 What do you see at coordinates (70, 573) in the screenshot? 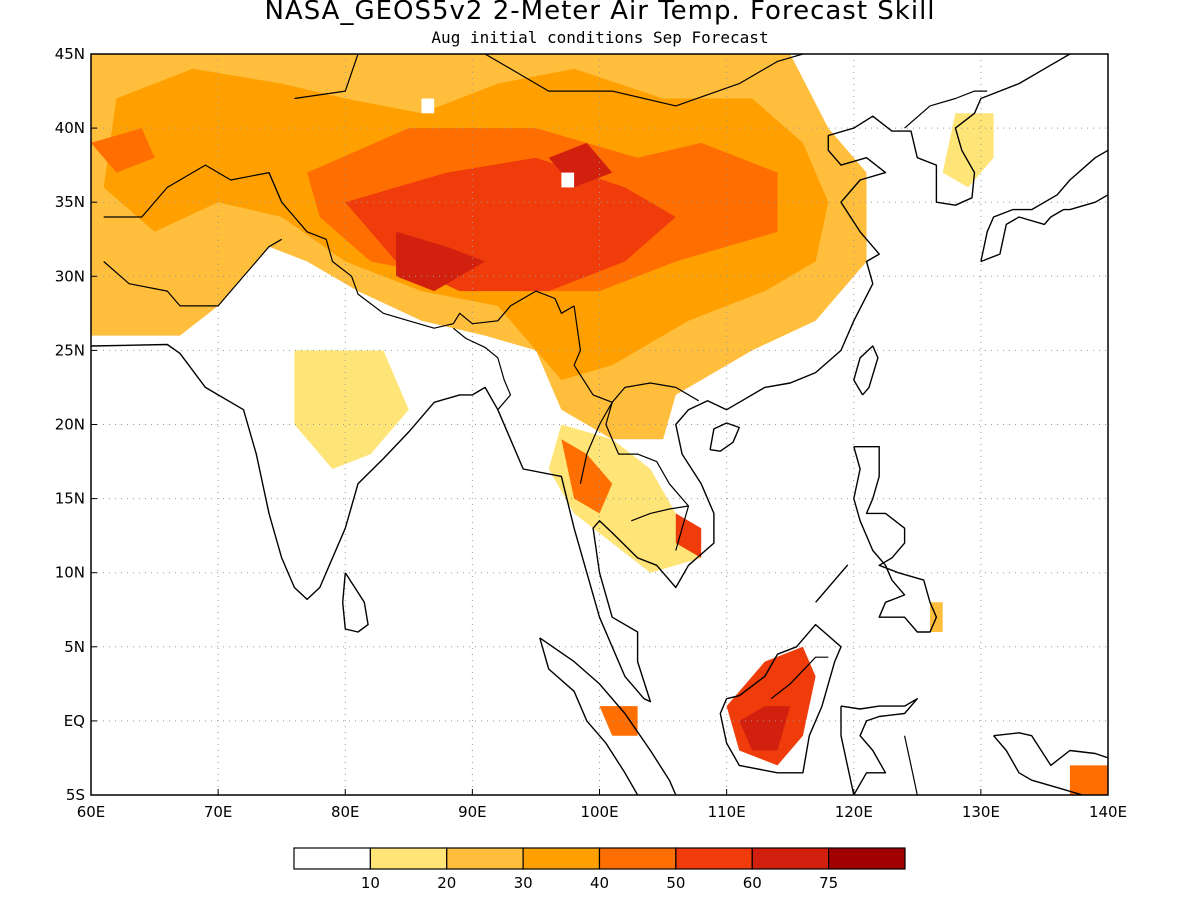
I see `y-tick-label: 10N` at bounding box center [70, 573].